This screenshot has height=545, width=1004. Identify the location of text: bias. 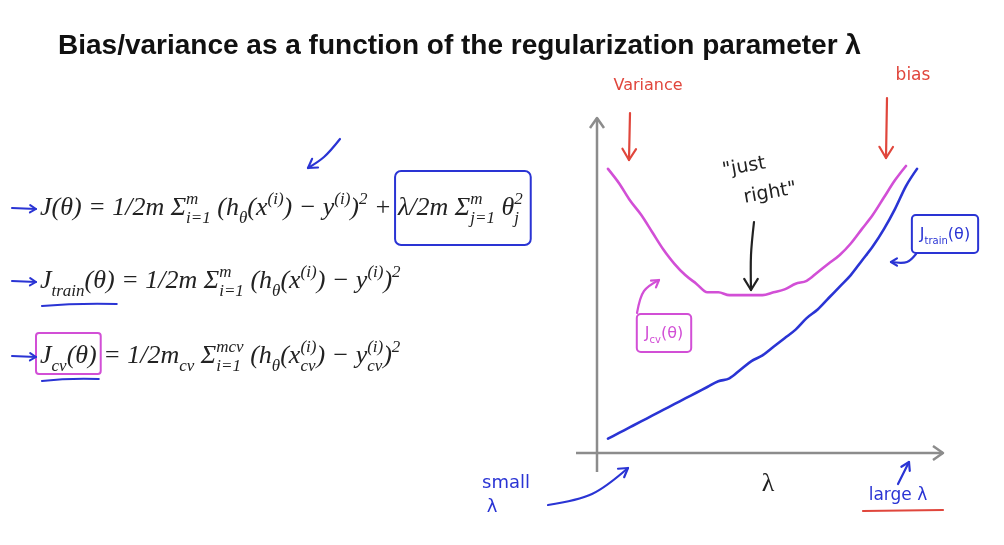
(913, 74).